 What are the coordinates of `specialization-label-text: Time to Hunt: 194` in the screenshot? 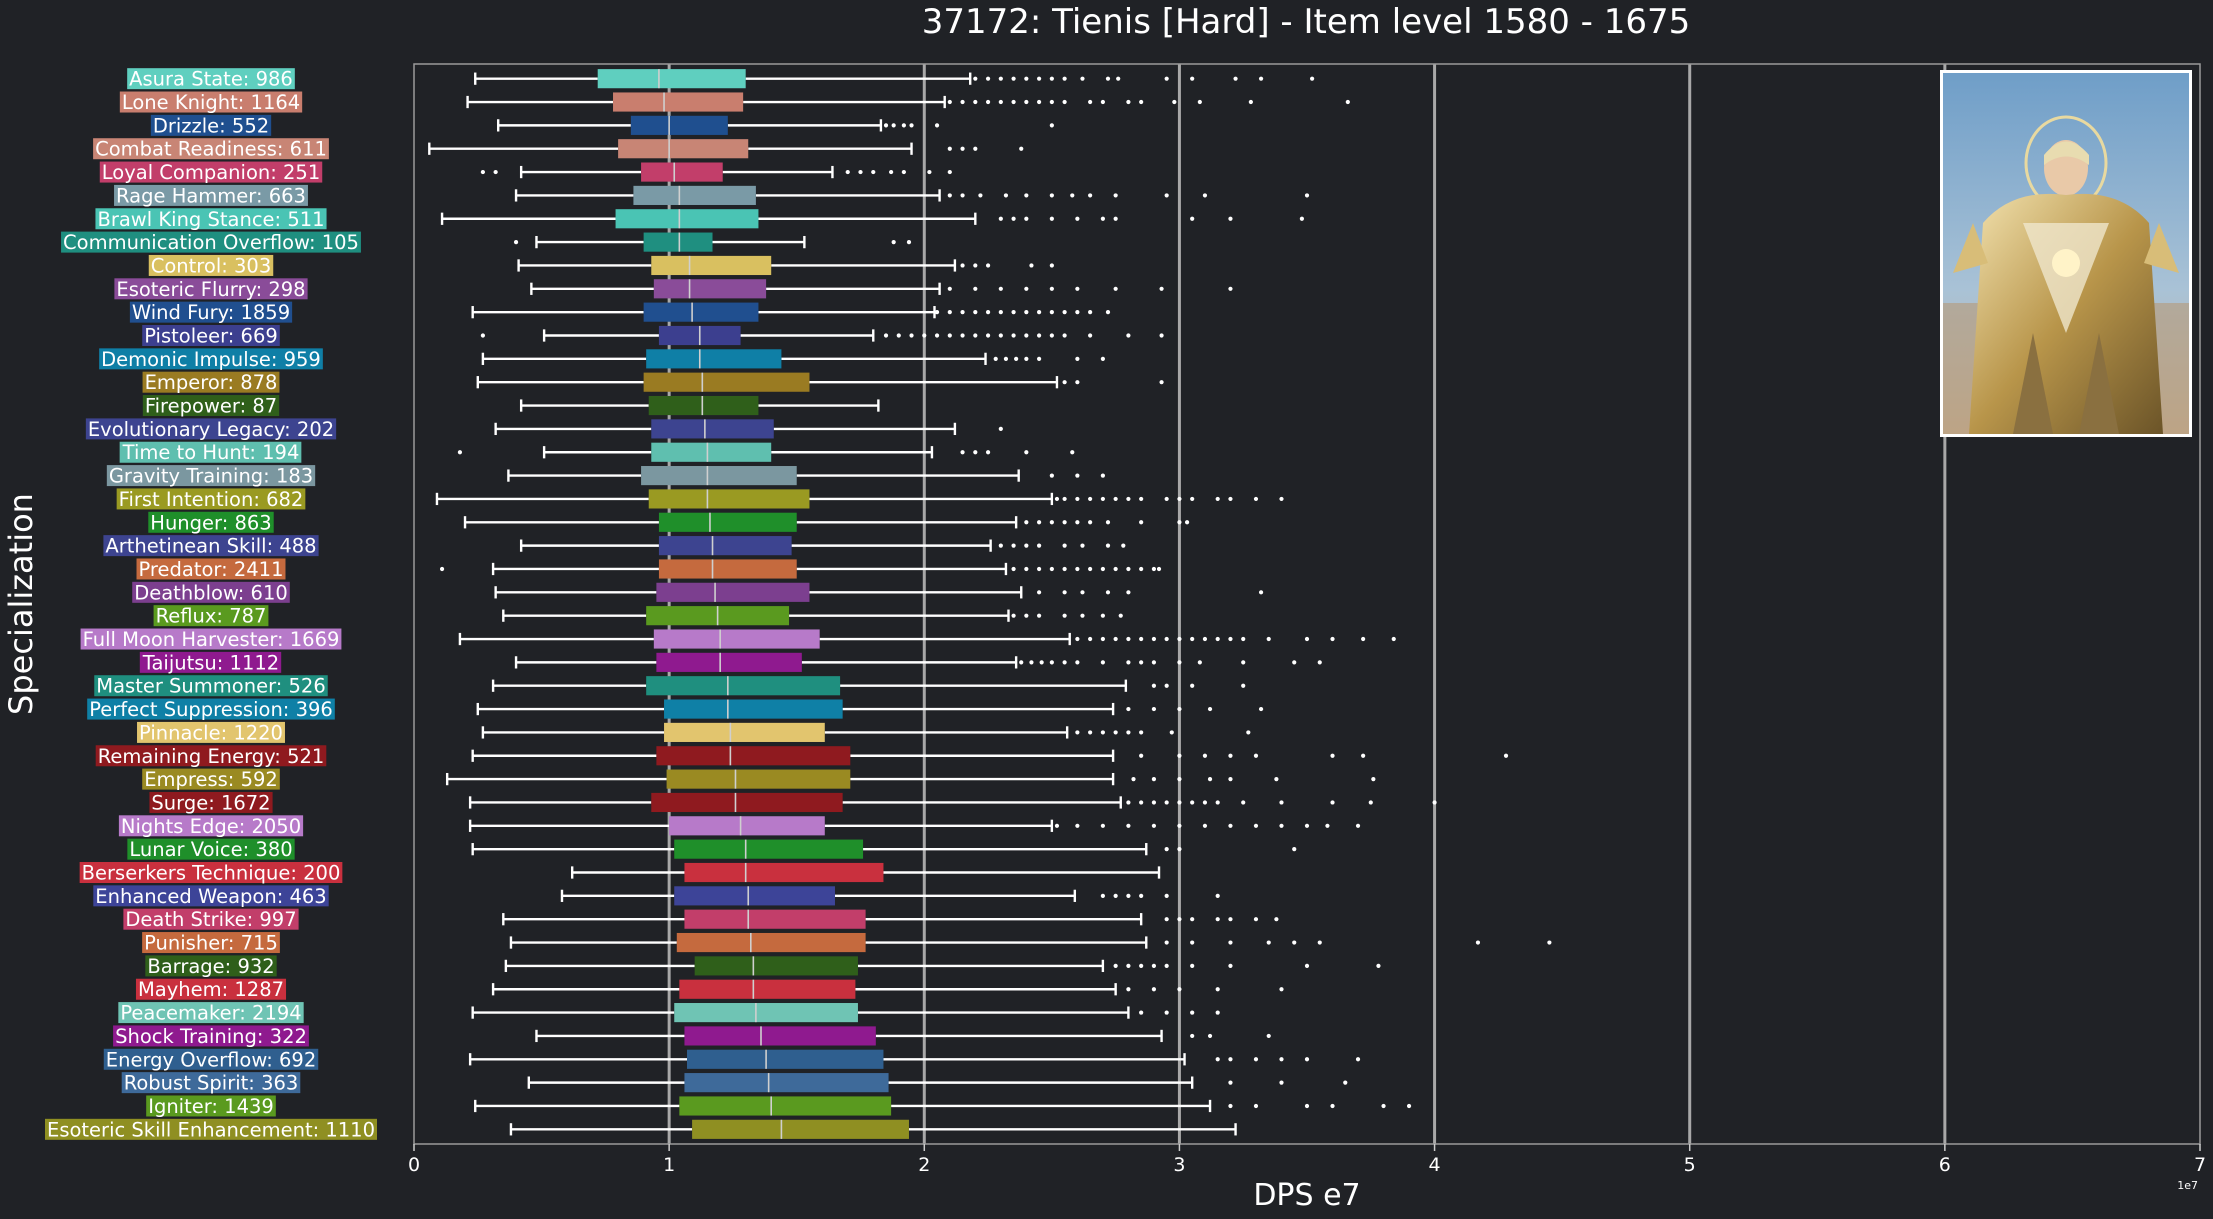 It's located at (211, 452).